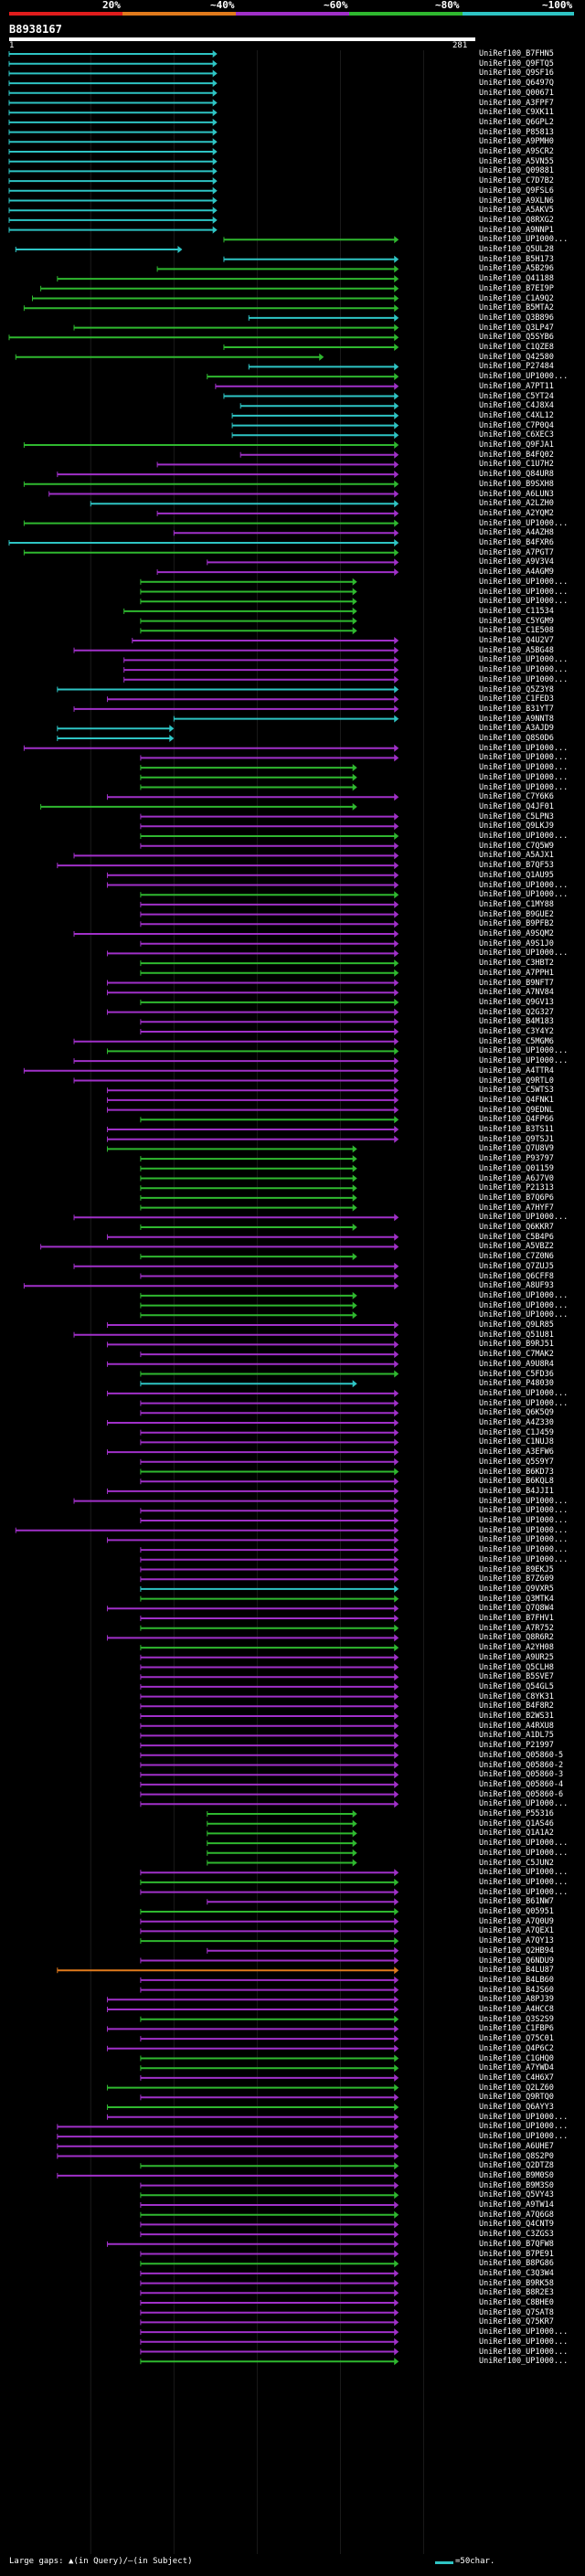 The height and width of the screenshot is (2576, 585). What do you see at coordinates (516, 2019) in the screenshot?
I see `hit-label: UniRef100_Q3S2S9` at bounding box center [516, 2019].